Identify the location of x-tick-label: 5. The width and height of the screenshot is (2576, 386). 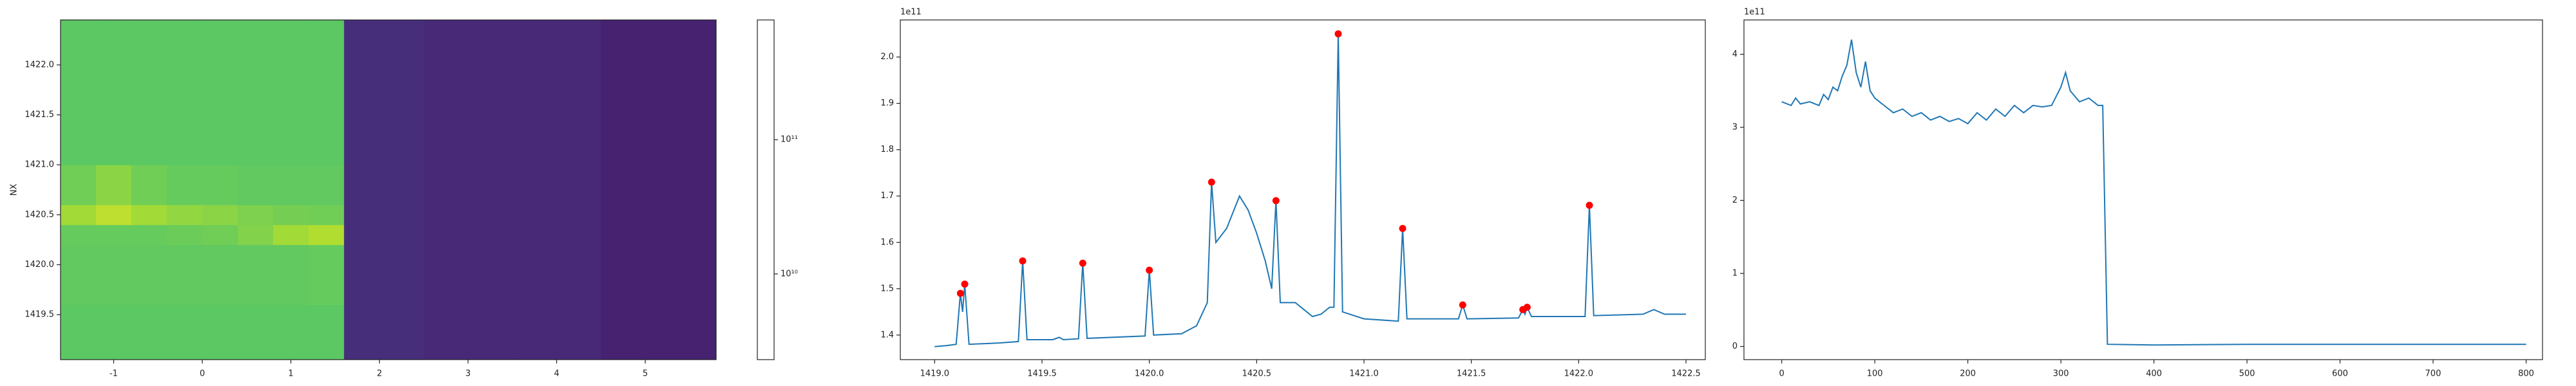
(645, 374).